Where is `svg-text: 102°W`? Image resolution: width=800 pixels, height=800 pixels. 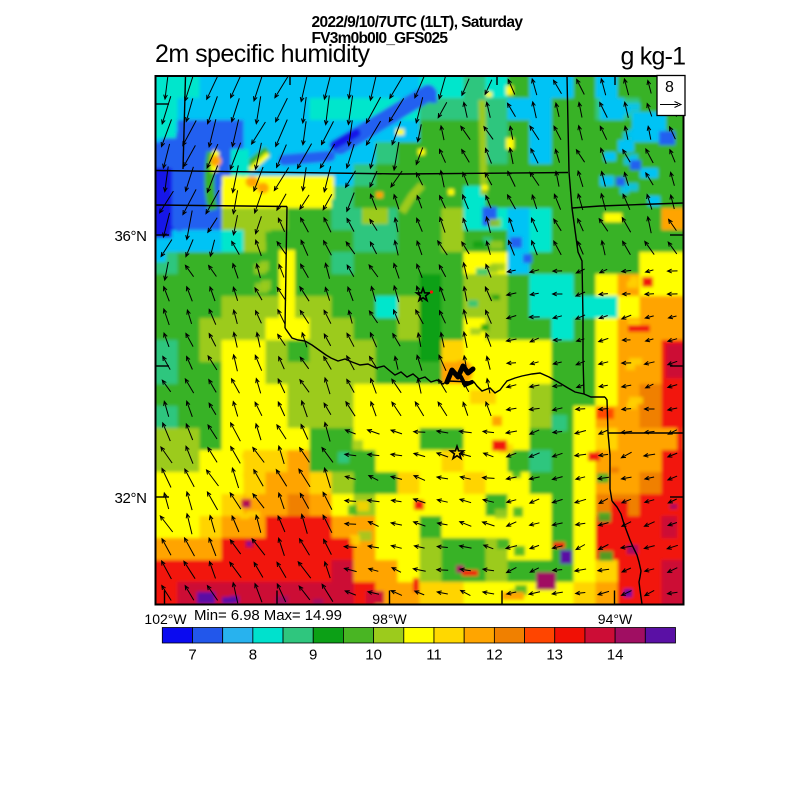
svg-text: 102°W is located at coordinates (165, 619).